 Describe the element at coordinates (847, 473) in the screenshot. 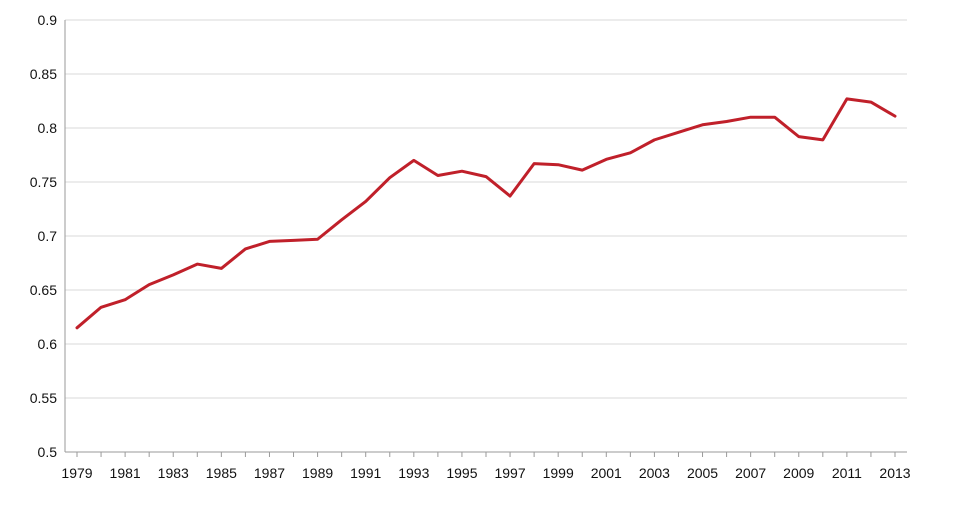

I see `x-tick-label: 2011` at that location.